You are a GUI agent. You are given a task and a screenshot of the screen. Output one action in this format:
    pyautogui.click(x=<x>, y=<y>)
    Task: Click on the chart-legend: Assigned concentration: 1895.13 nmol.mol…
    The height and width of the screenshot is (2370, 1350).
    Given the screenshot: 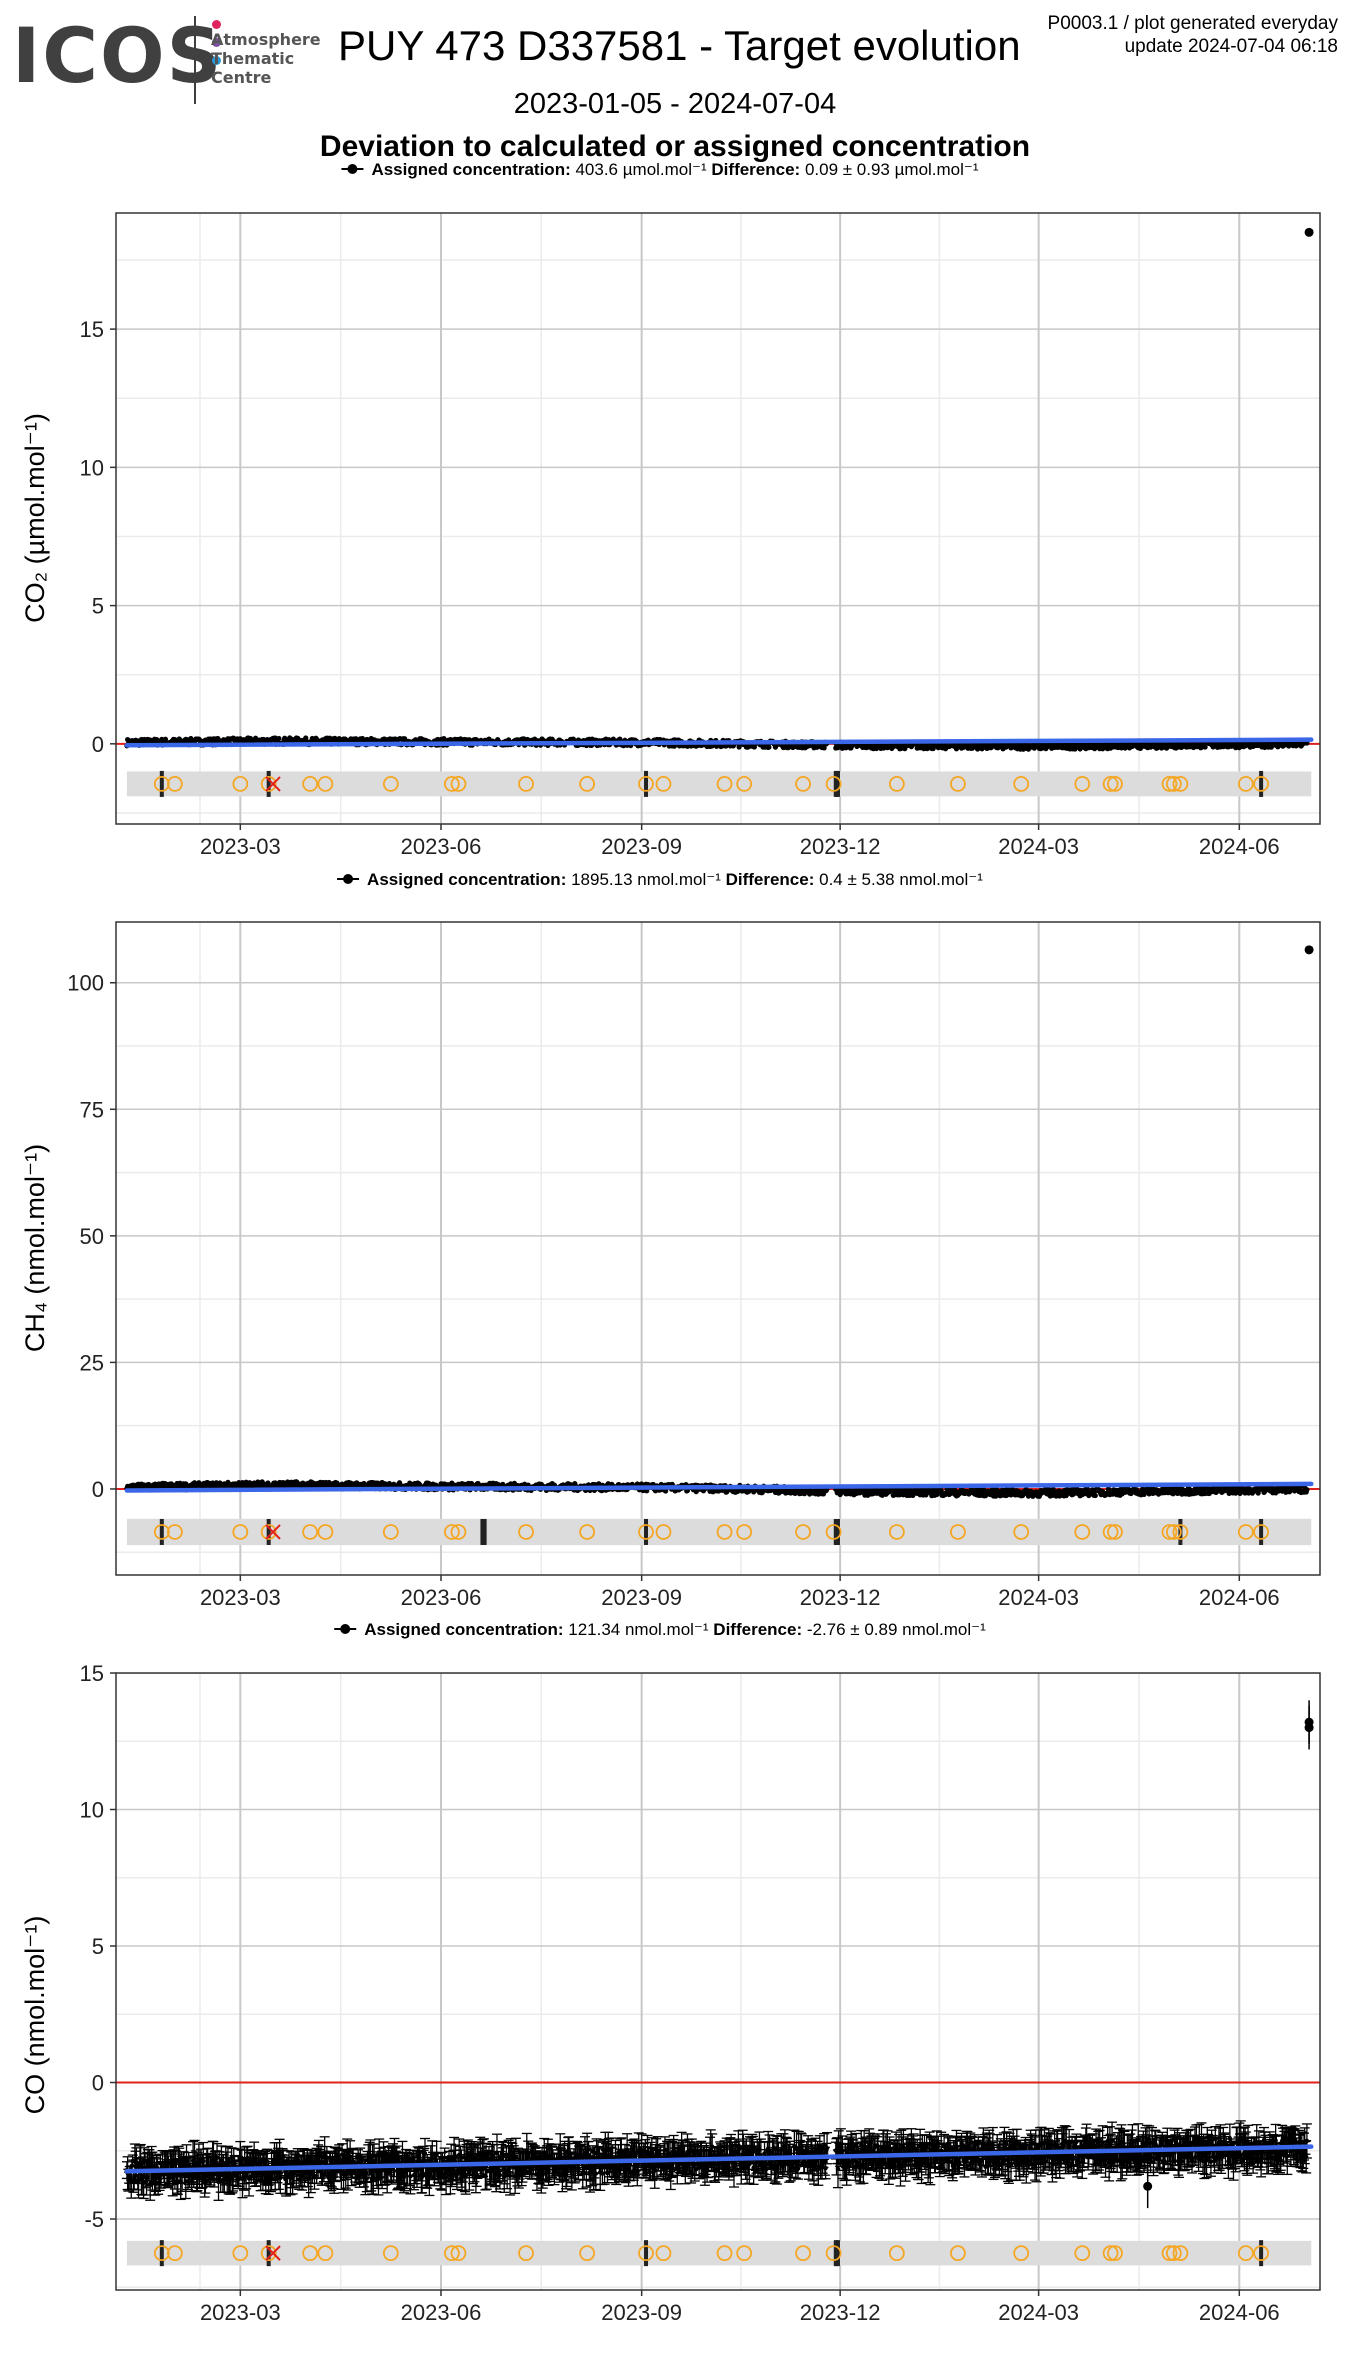 What is the action you would take?
    pyautogui.click(x=660, y=879)
    